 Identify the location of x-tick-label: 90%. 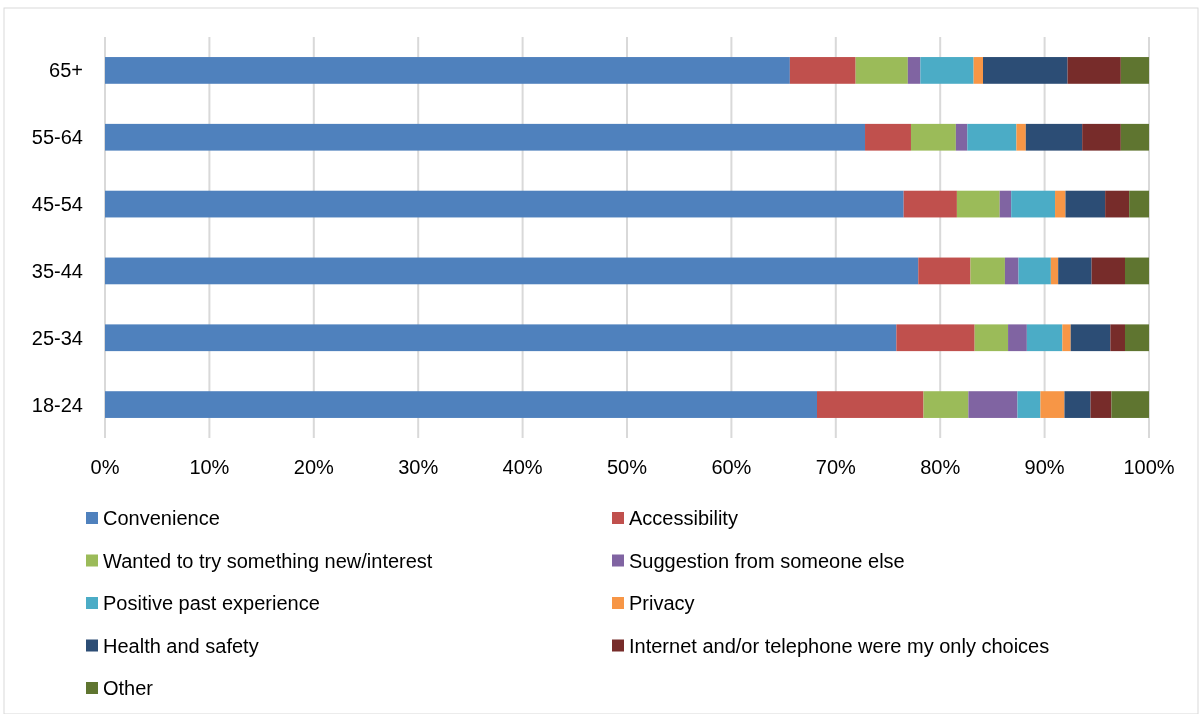
(1044, 467).